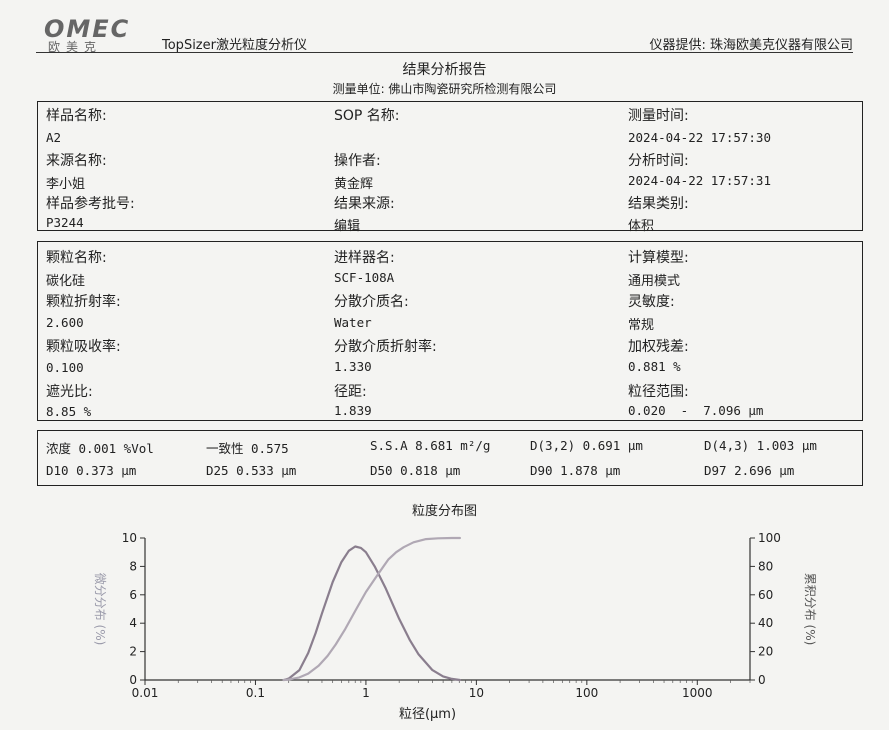 This screenshot has height=730, width=889. What do you see at coordinates (247, 448) in the screenshot?
I see `uniformity-stat: 一致性 0.575` at bounding box center [247, 448].